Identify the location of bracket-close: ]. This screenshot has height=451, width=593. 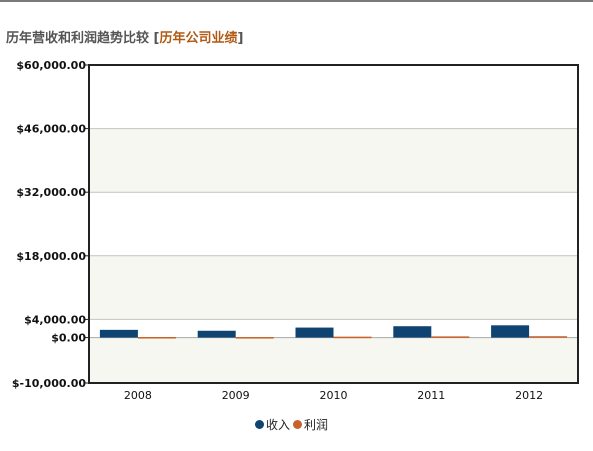
(240, 38).